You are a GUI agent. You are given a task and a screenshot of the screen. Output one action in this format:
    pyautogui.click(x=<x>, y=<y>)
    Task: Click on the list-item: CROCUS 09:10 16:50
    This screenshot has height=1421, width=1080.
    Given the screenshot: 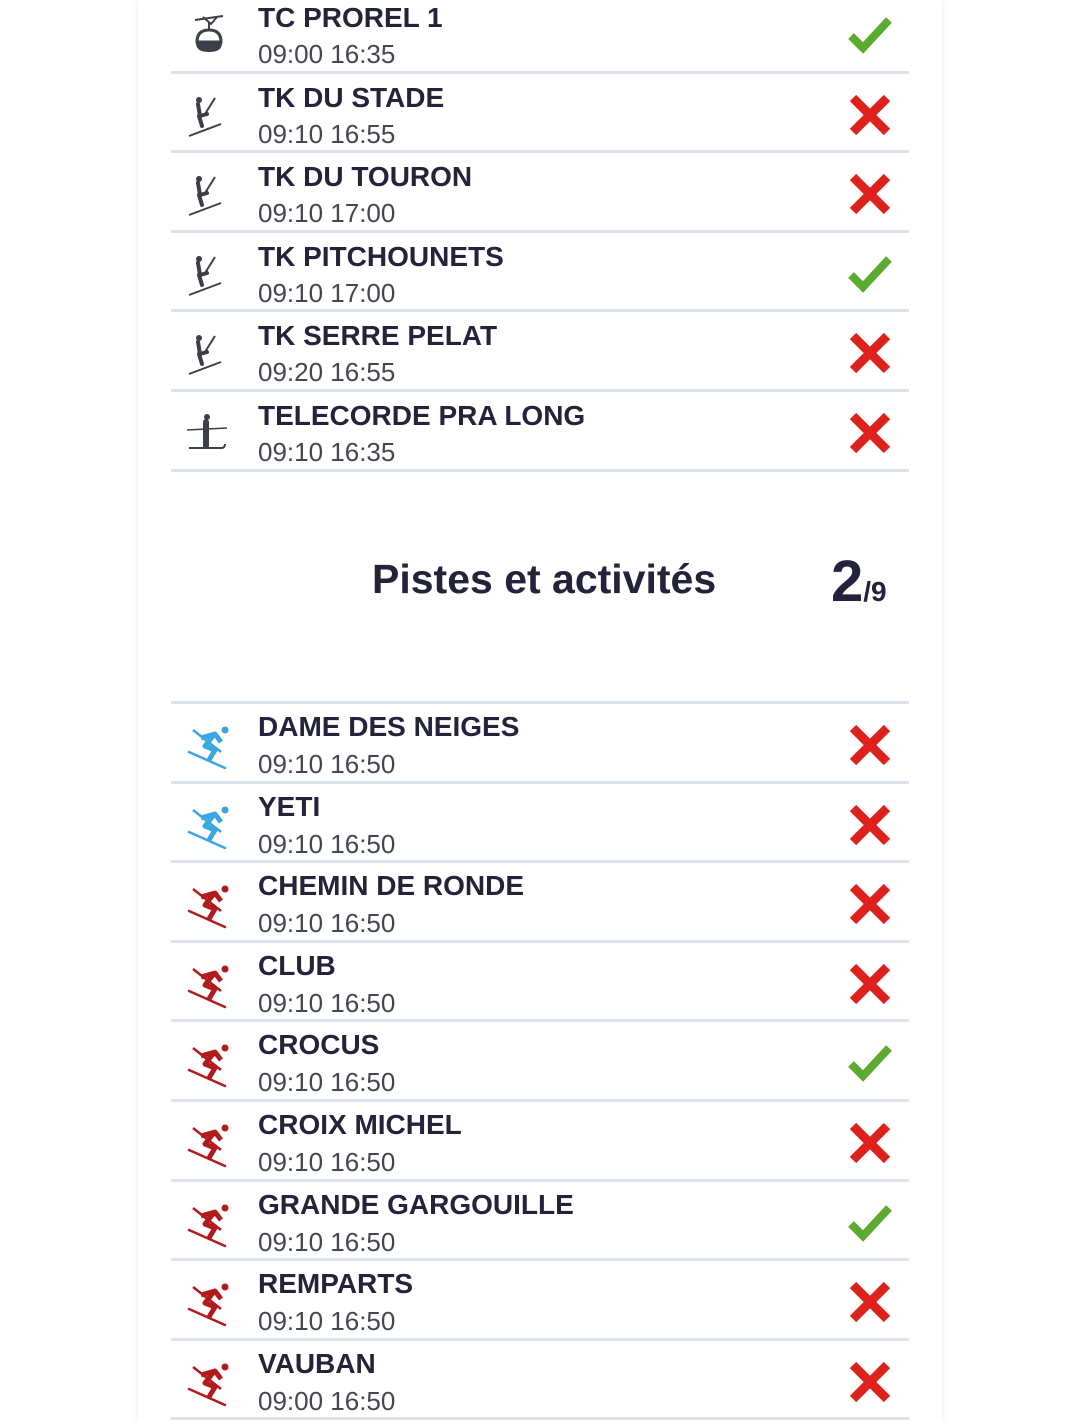 What is the action you would take?
    pyautogui.click(x=540, y=1062)
    